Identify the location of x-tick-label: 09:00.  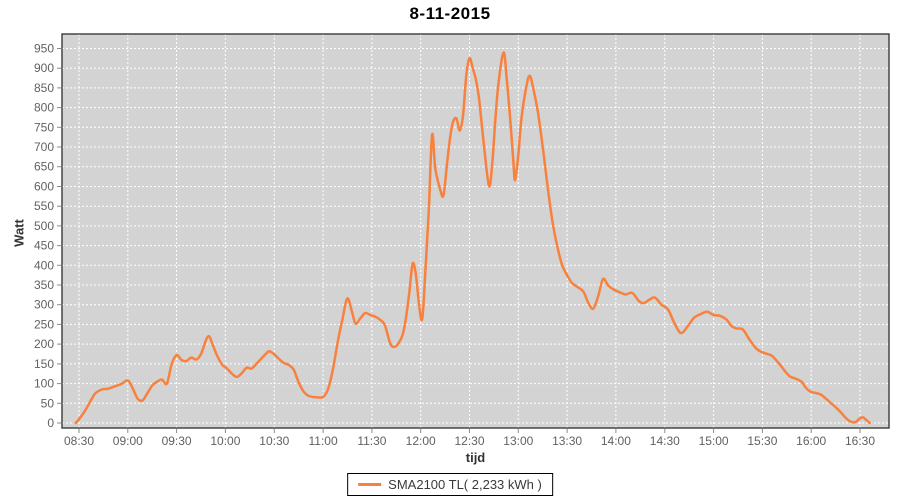
(128, 441).